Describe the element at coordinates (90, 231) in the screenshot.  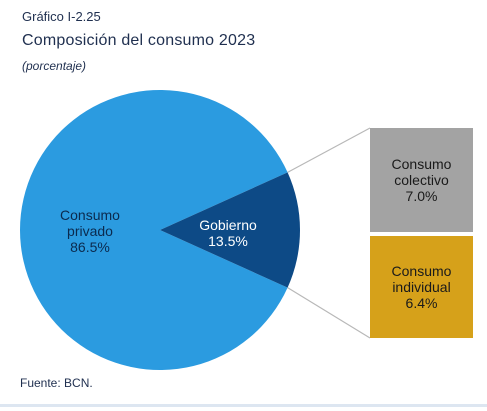
I see `label-consumo-privado-1: privado` at that location.